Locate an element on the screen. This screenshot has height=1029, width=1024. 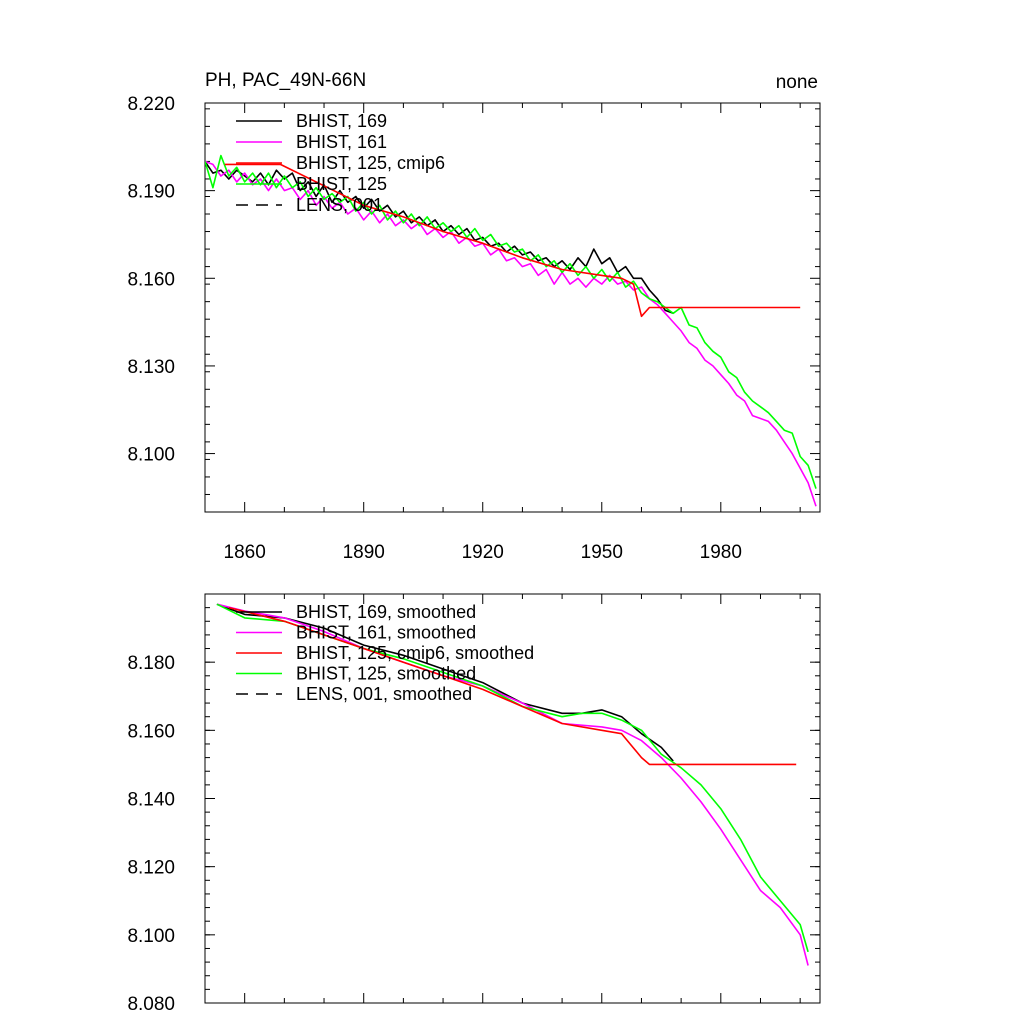
legend-label: BHIST, 125, smoothed is located at coordinates (386, 674).